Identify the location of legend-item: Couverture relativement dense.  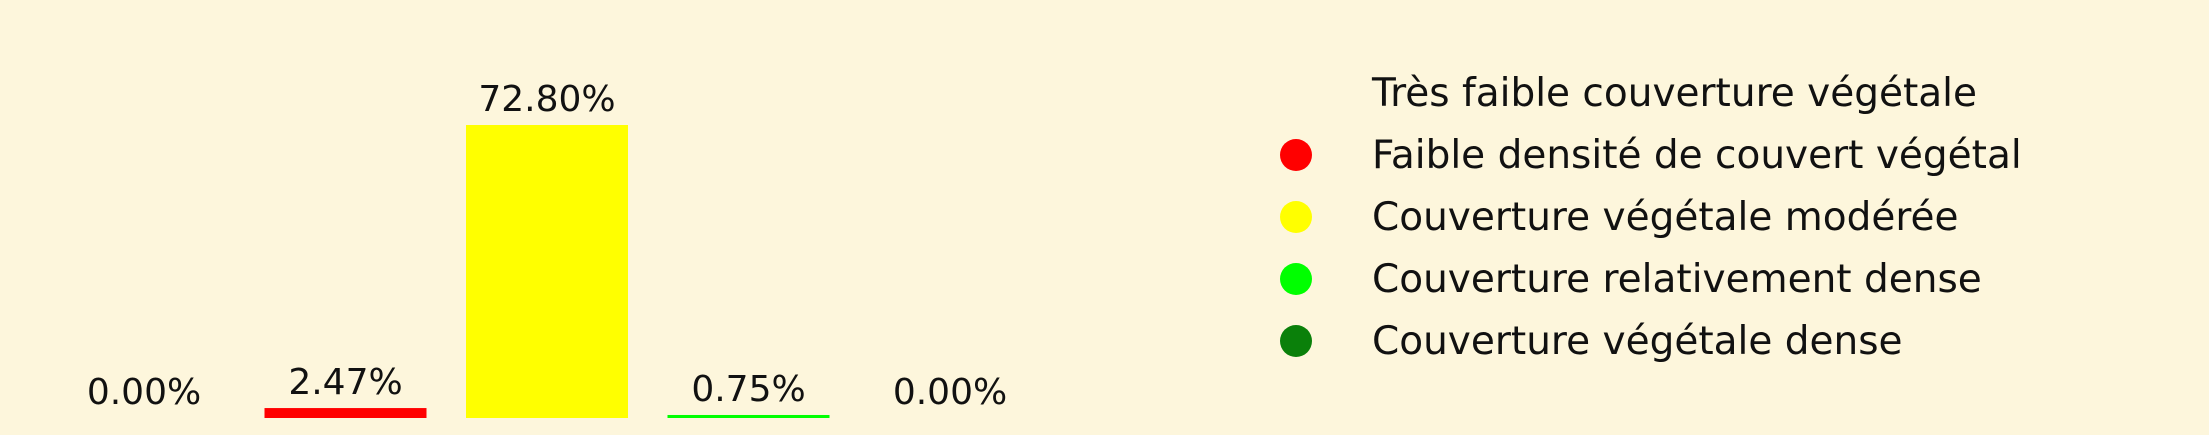
(1651, 279).